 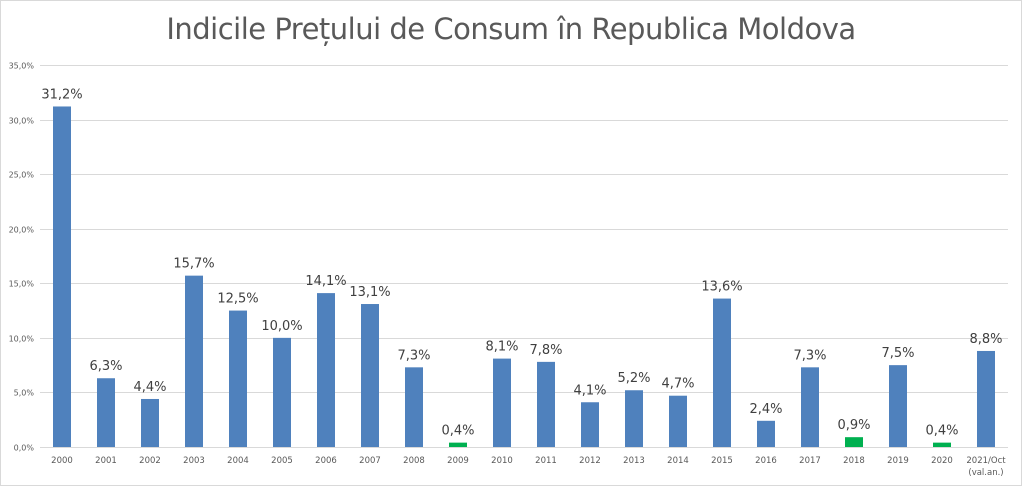 What do you see at coordinates (501, 347) in the screenshot?
I see `data-label: 8,1%` at bounding box center [501, 347].